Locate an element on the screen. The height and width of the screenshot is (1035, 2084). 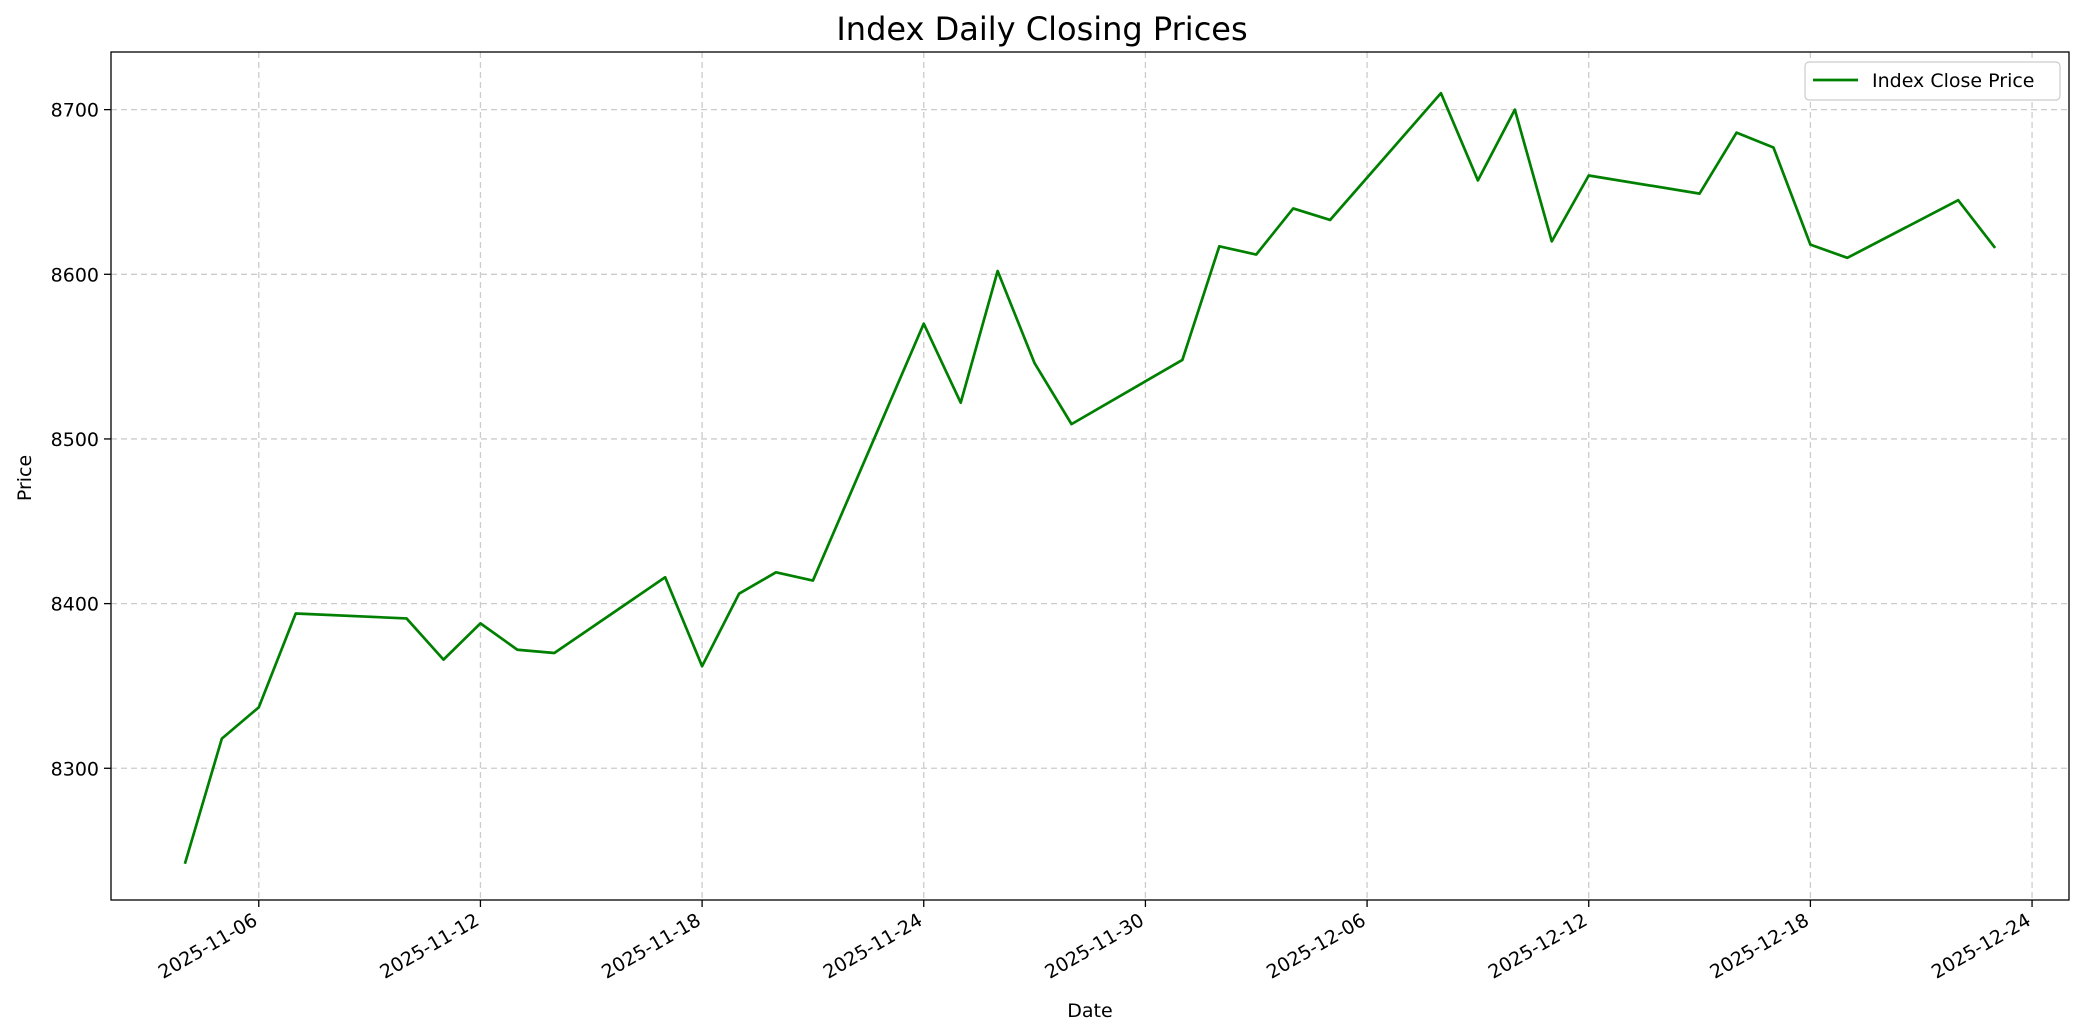
x-tick-label: 2025-11-06 is located at coordinates (208, 946).